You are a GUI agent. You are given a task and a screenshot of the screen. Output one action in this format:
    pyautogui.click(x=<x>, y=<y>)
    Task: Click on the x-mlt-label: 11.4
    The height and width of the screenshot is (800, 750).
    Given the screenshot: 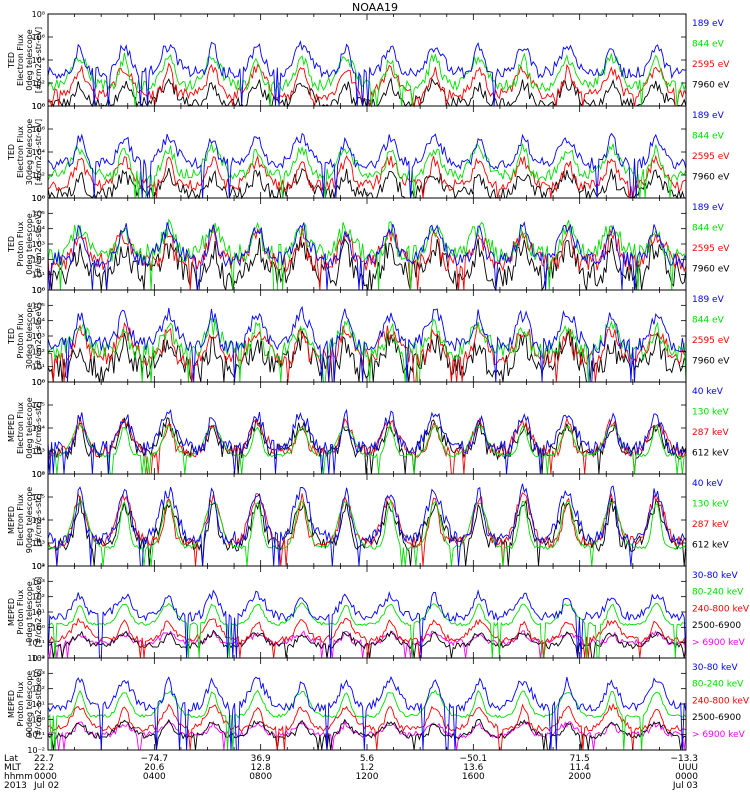 What is the action you would take?
    pyautogui.click(x=580, y=768)
    